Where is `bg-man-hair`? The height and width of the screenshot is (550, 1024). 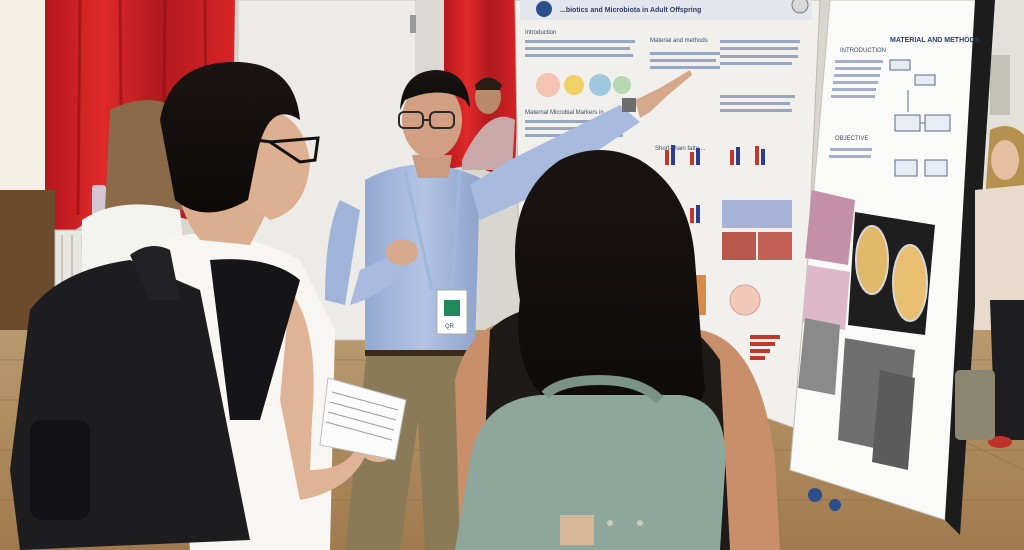 bg-man-hair is located at coordinates (488, 83).